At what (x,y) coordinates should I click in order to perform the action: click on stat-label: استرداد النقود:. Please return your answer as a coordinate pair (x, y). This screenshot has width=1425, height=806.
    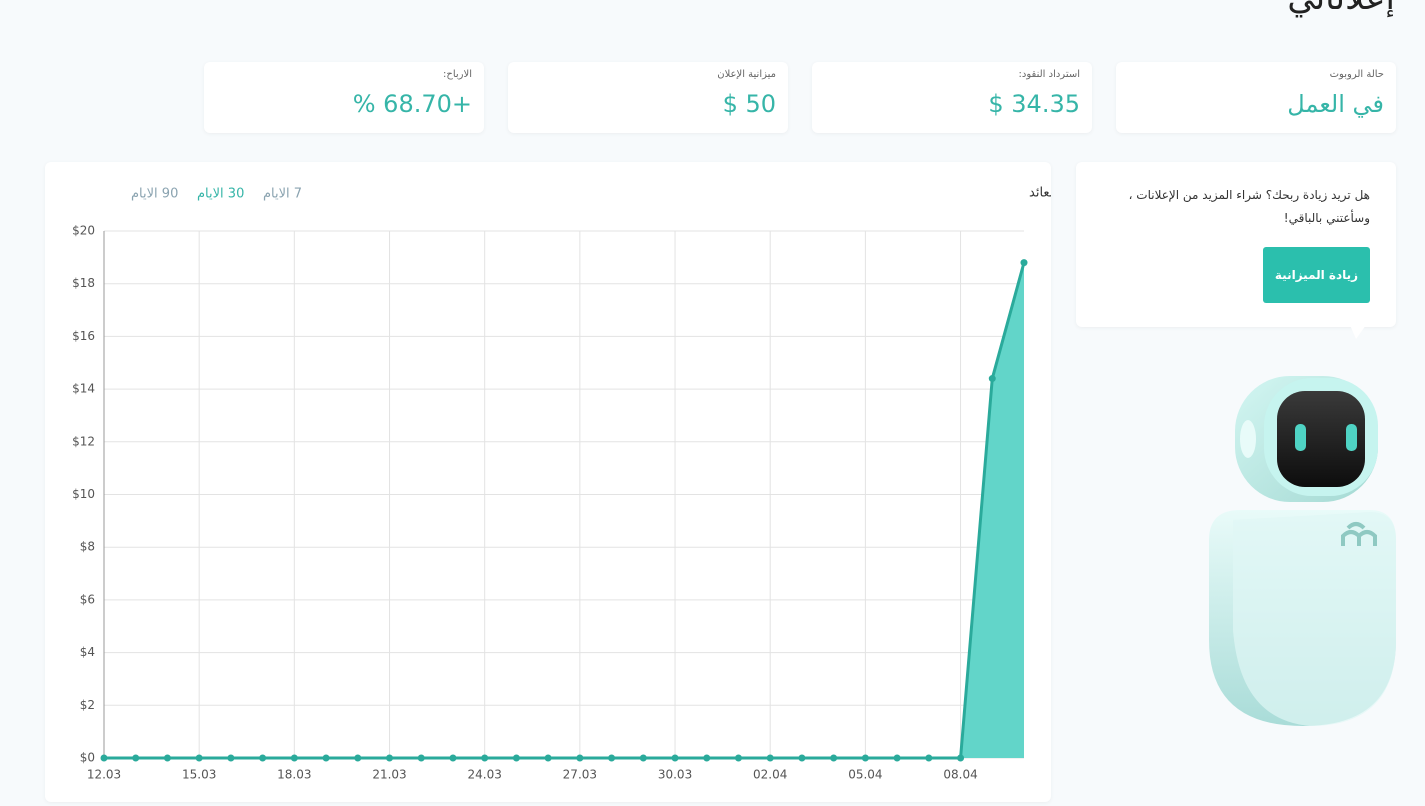
    Looking at the image, I should click on (1049, 74).